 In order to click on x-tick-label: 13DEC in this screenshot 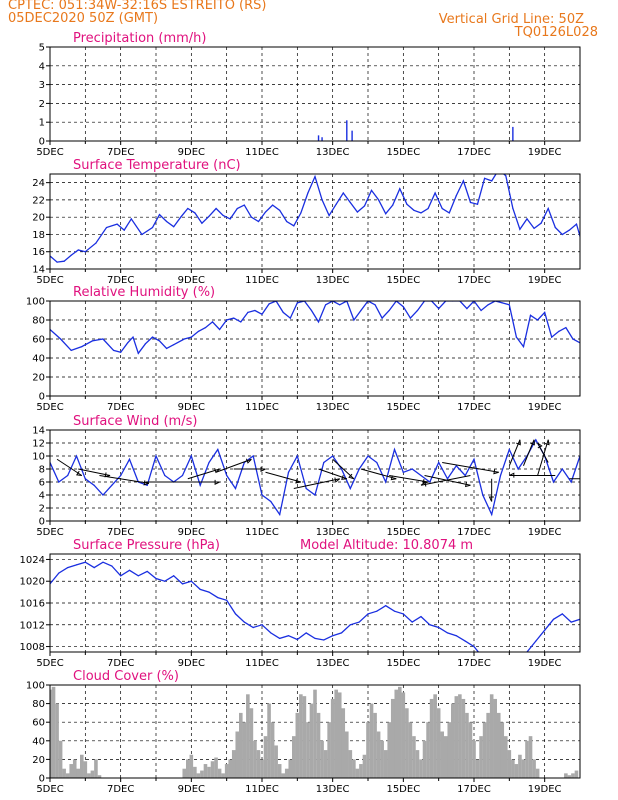, I will do `click(333, 663)`.